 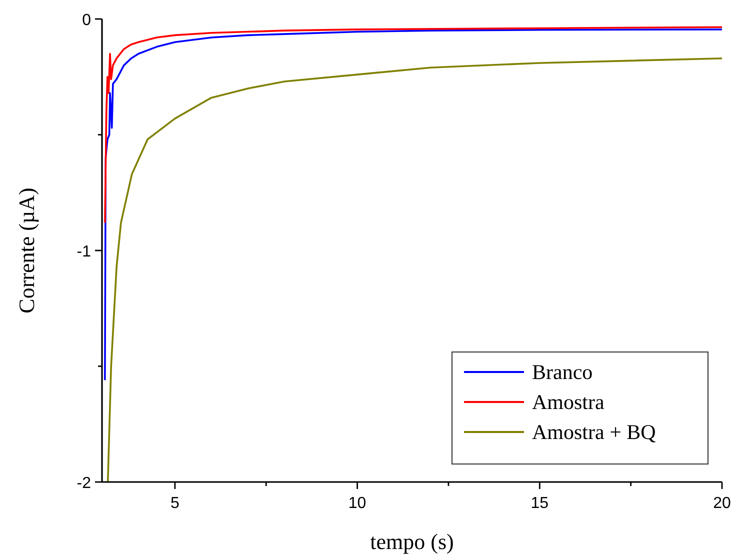 I want to click on legend-label: Amostra + BQ, so click(x=594, y=432).